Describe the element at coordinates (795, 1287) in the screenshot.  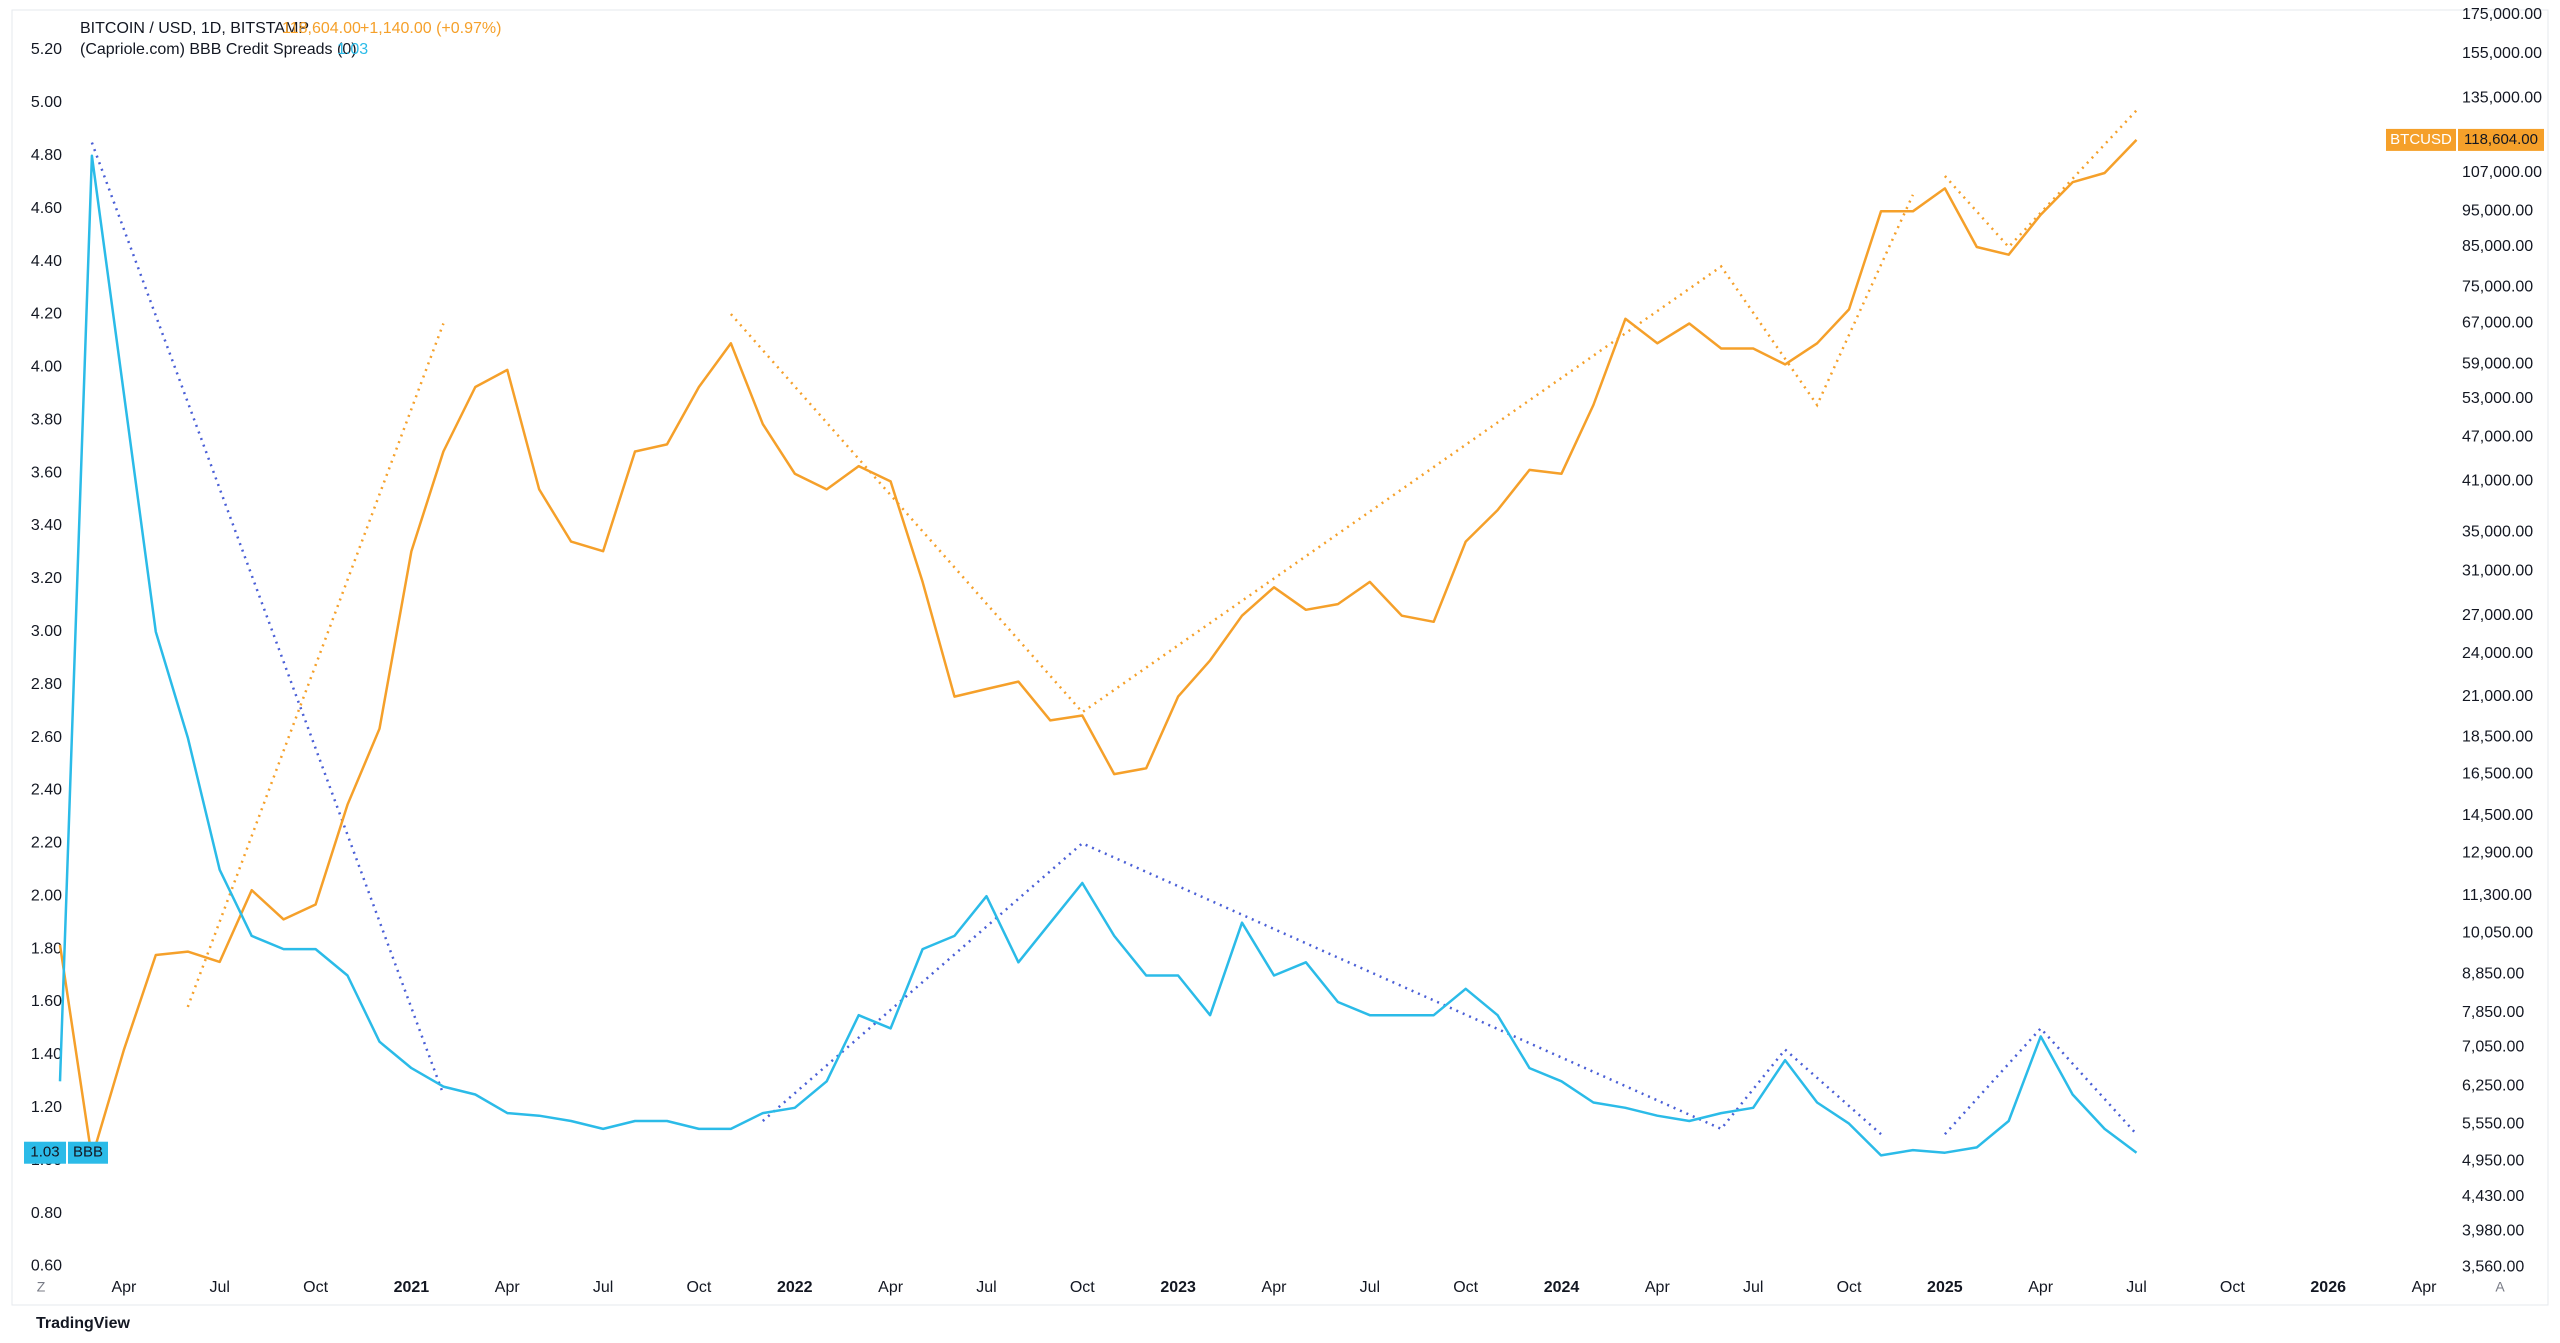
I see `x-tick-label: 2022` at that location.